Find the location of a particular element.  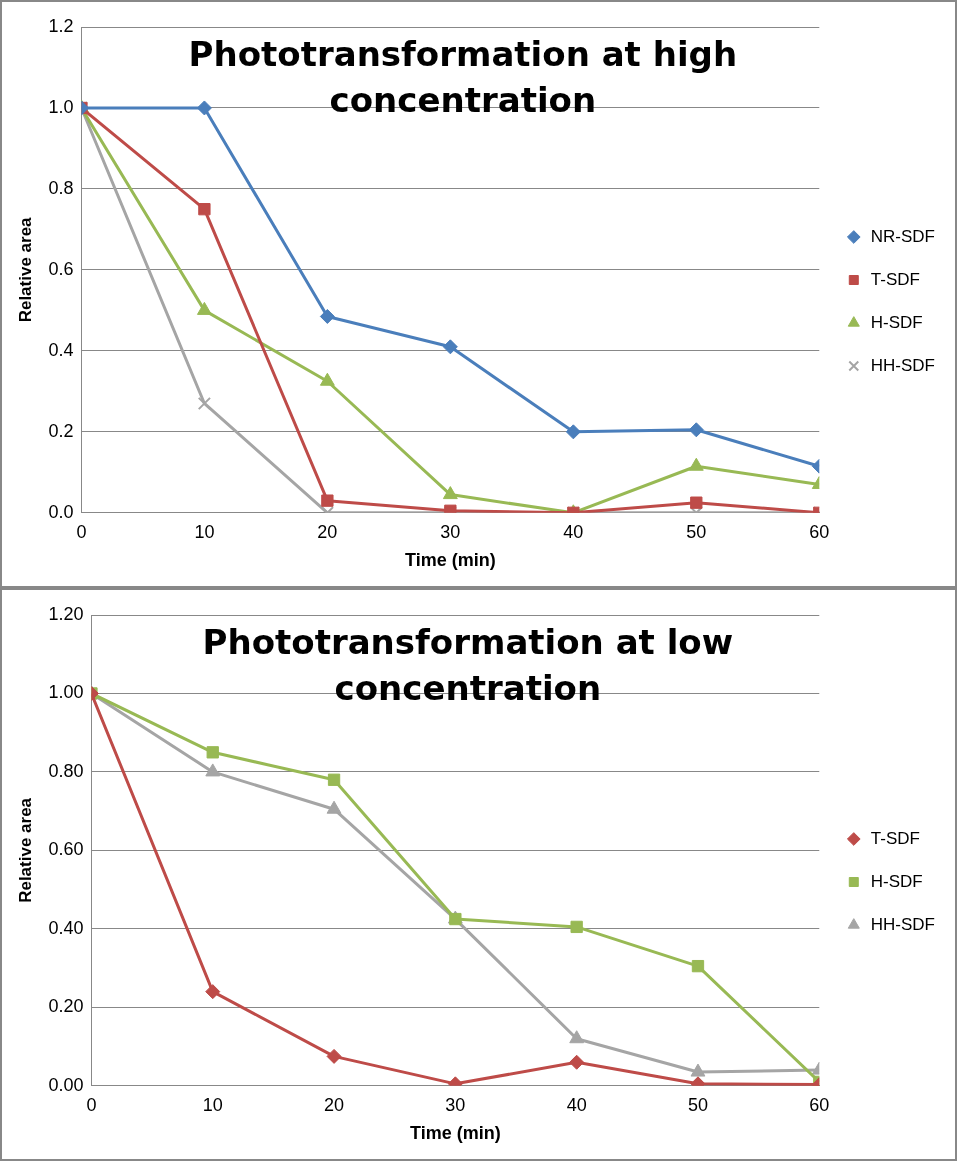

text: Phototransformation at low concentration is located at coordinates (468, 665).